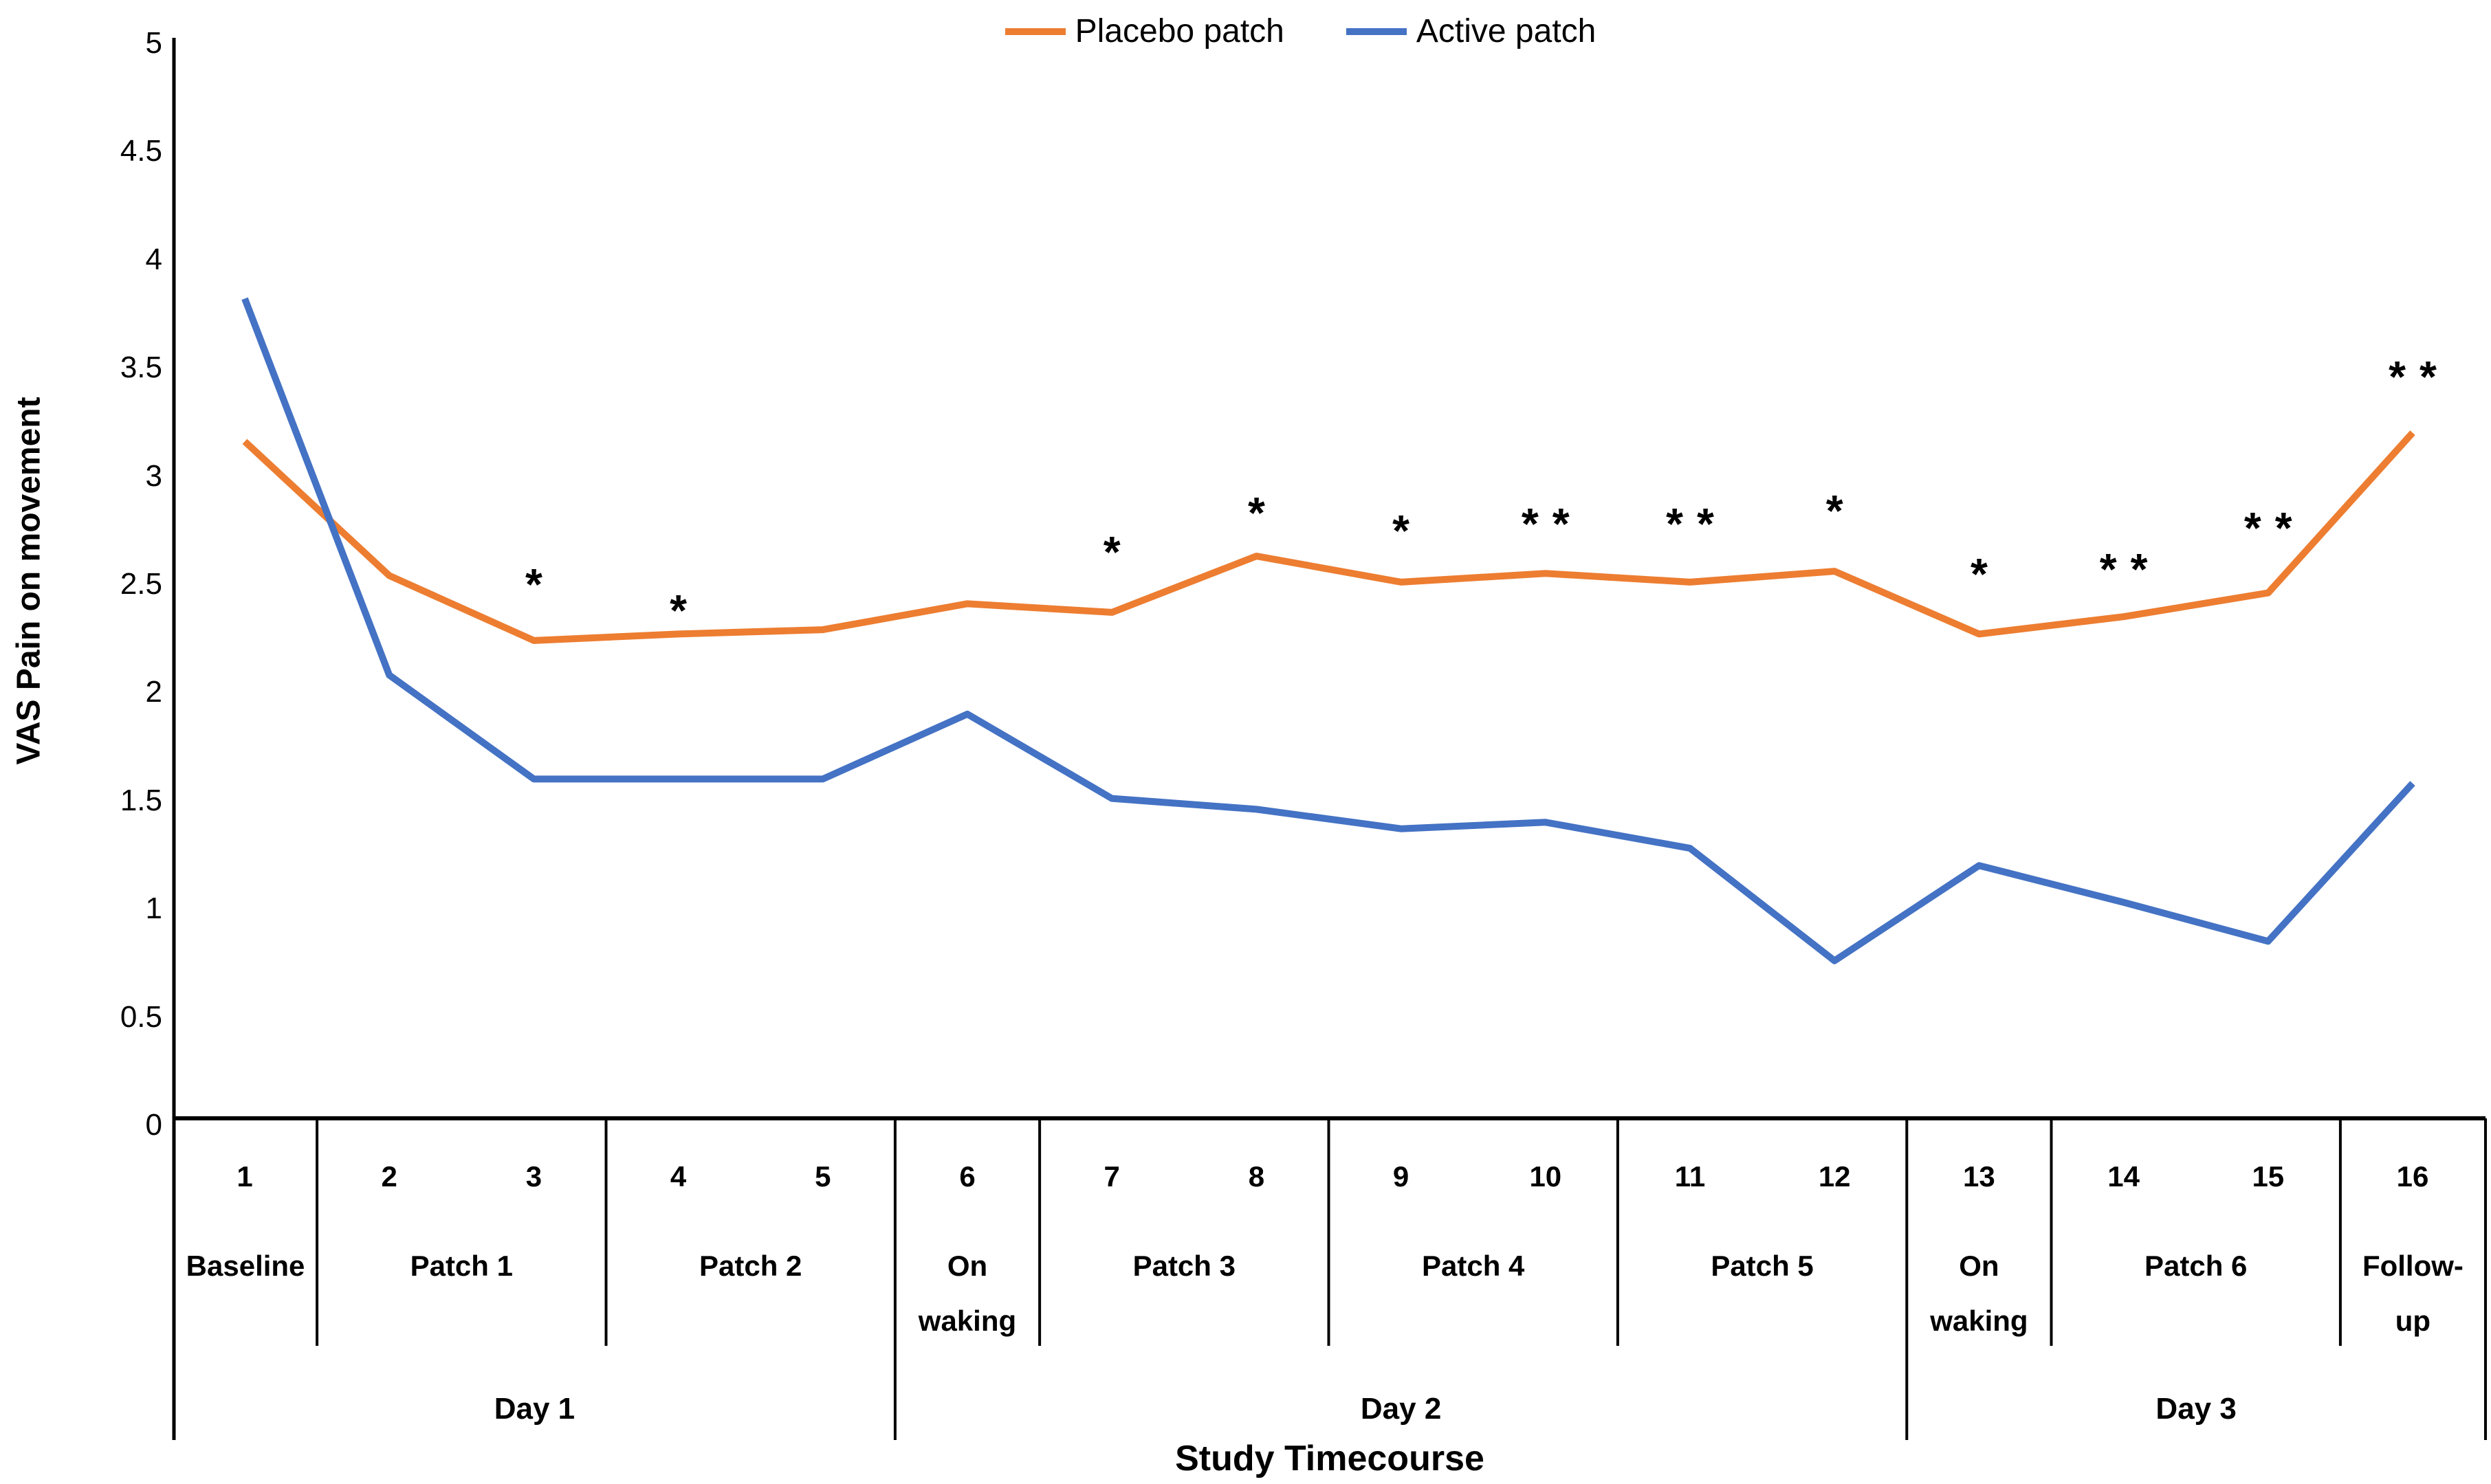 The height and width of the screenshot is (1484, 2491). I want to click on x-tick-number: 13, so click(1979, 1177).